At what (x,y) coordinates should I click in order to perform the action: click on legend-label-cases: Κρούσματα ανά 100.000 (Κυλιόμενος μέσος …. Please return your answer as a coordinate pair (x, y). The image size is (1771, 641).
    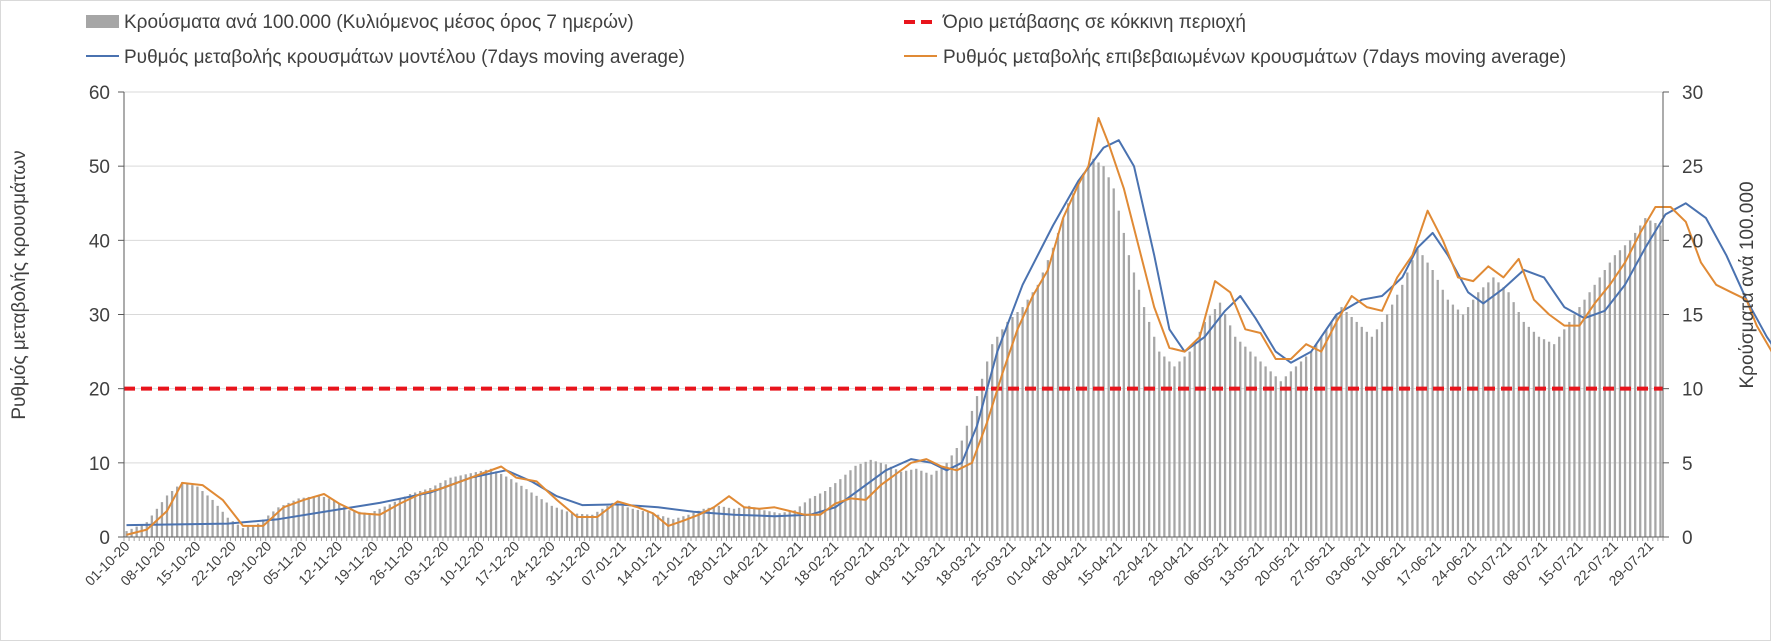
    Looking at the image, I should click on (379, 22).